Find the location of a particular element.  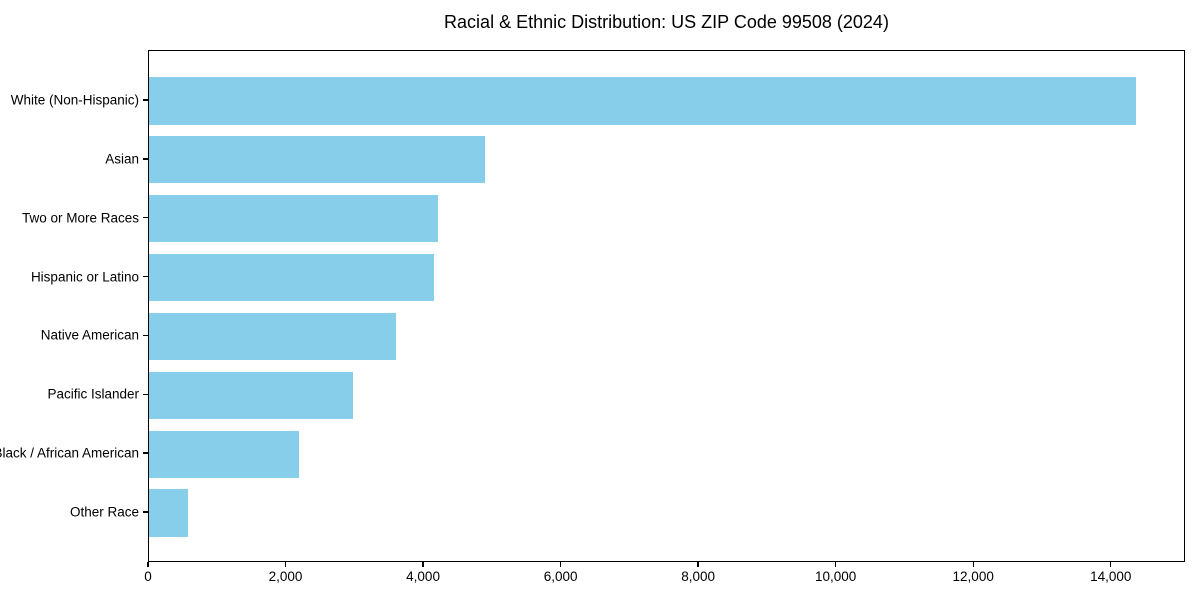

x-tick-label: 14,000 is located at coordinates (1111, 576).